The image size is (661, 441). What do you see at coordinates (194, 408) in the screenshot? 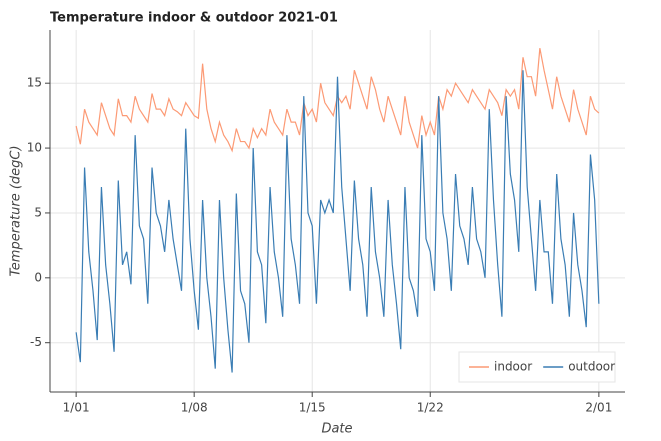
I see `x-tick-label: 1/08` at bounding box center [194, 408].